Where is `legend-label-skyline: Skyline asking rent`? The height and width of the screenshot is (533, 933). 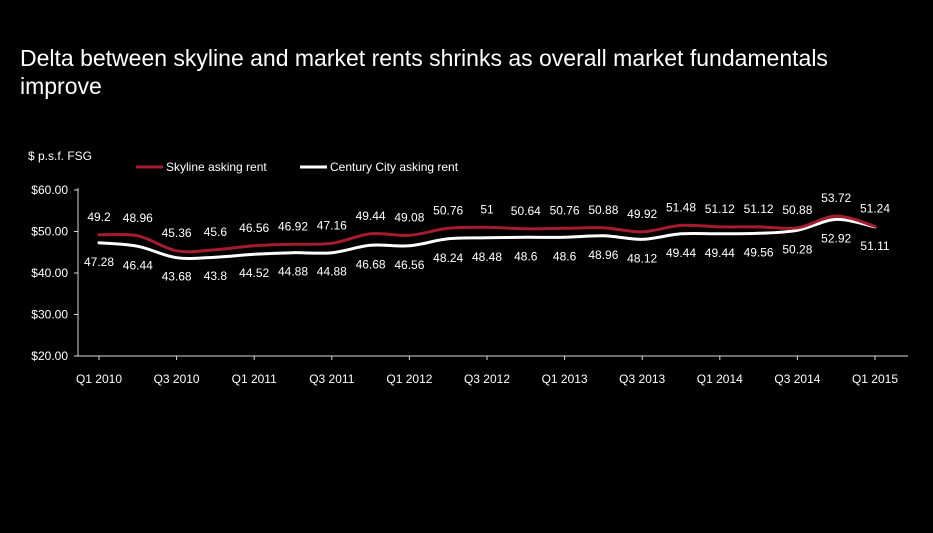 legend-label-skyline: Skyline asking rent is located at coordinates (216, 167).